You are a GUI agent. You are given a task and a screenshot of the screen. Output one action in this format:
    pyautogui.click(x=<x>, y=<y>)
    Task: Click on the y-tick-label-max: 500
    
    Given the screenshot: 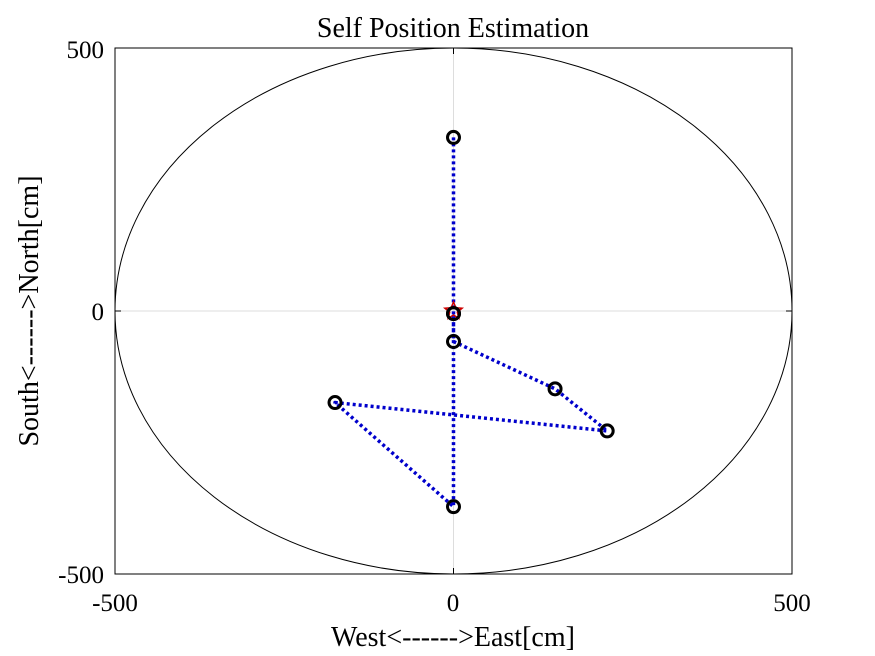 What is the action you would take?
    pyautogui.click(x=86, y=50)
    